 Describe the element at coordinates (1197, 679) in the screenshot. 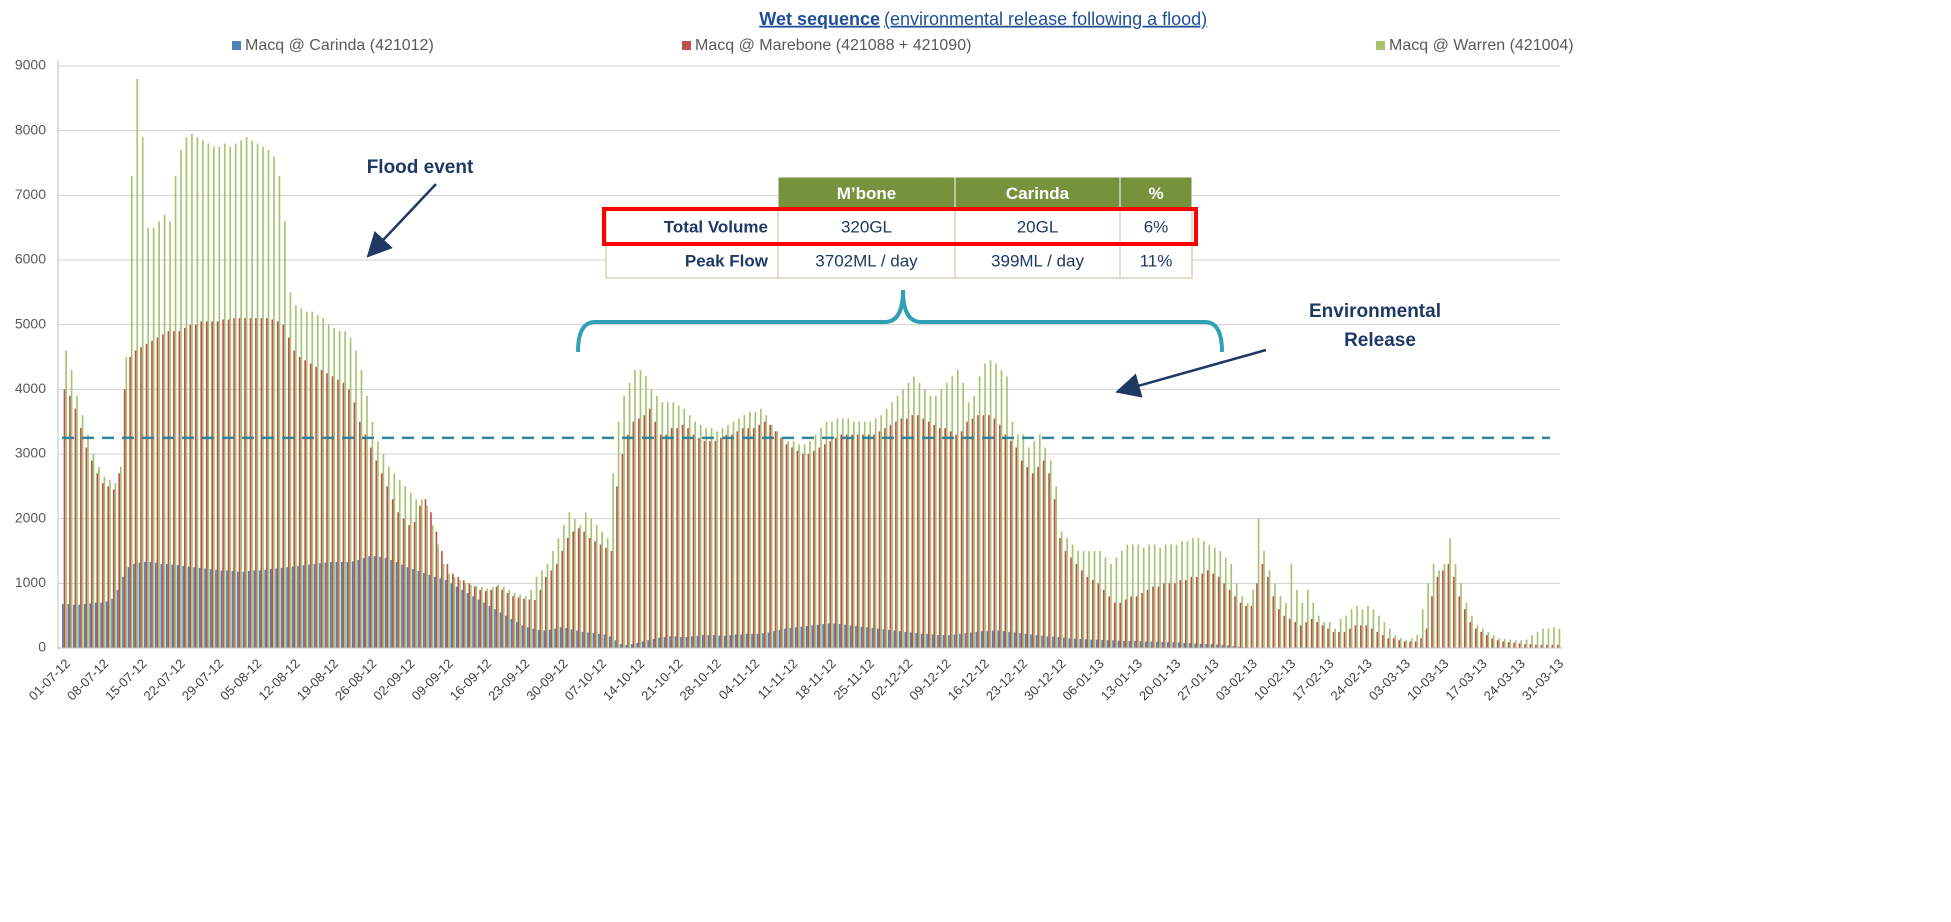

I see `x-tick-label: 27-01-13` at that location.